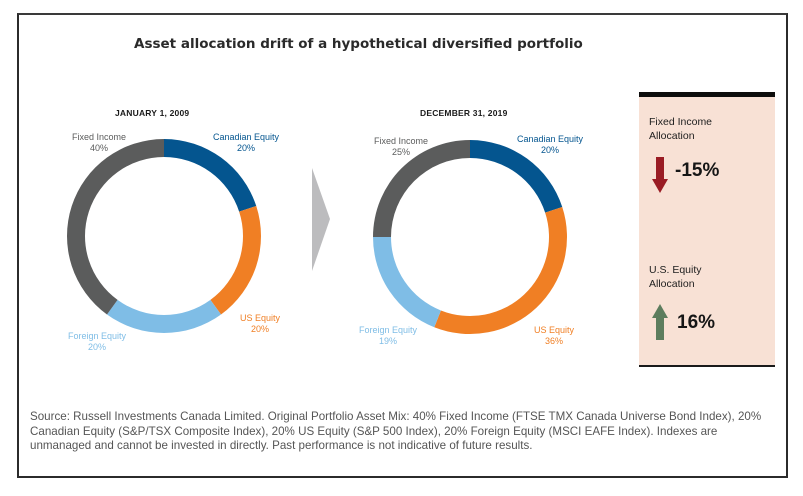 The image size is (803, 496). Describe the element at coordinates (98, 147) in the screenshot. I see `slice-label-value: 40%` at that location.